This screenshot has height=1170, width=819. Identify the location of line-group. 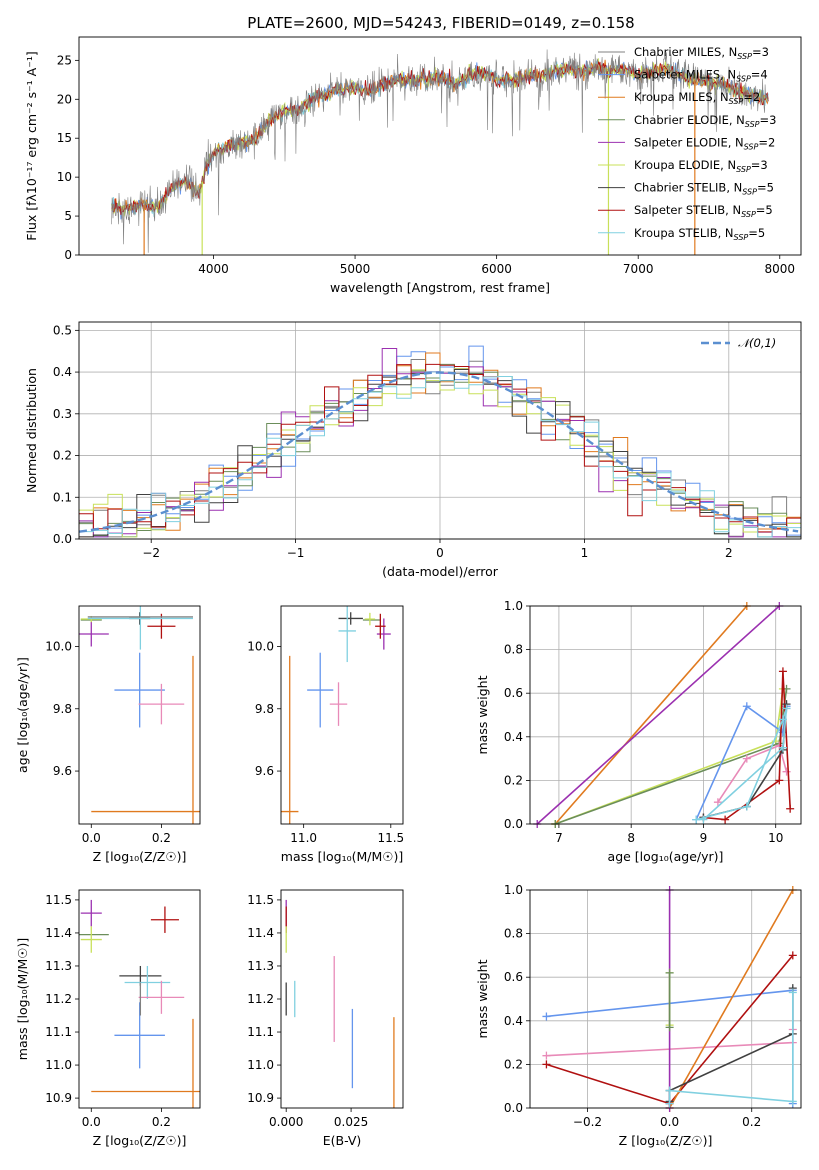
(664, 715).